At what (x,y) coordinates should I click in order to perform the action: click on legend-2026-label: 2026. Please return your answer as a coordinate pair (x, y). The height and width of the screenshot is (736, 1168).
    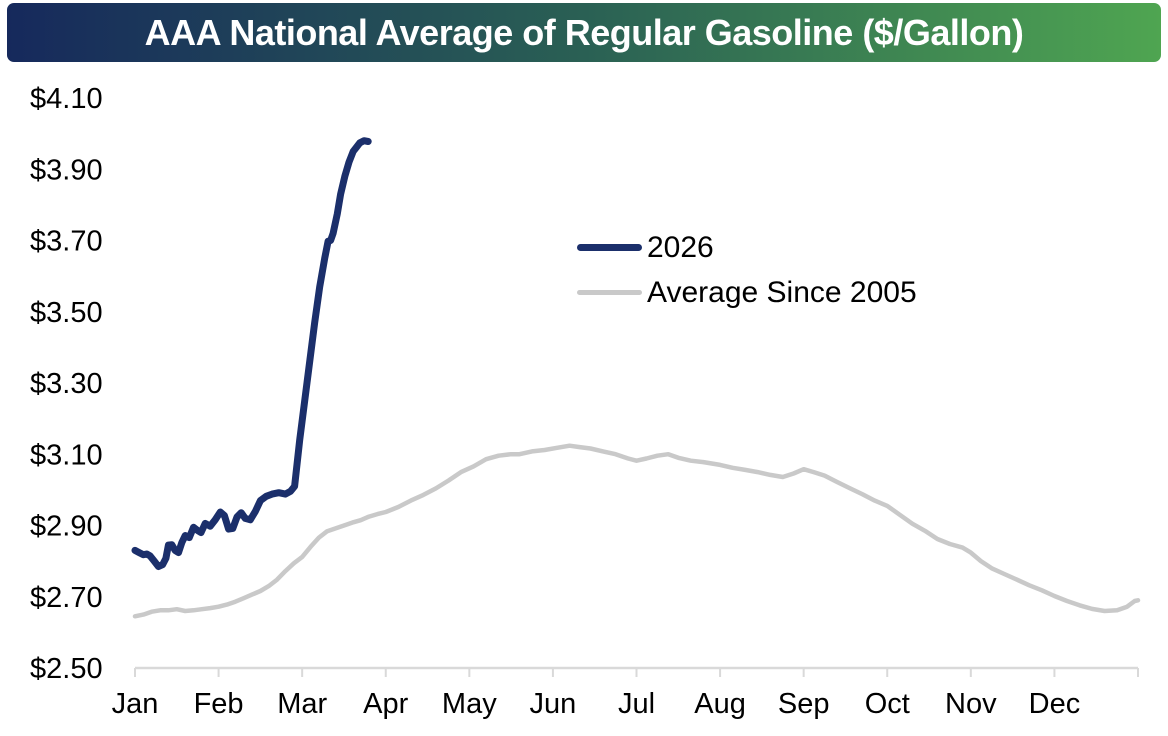
    Looking at the image, I should click on (680, 247).